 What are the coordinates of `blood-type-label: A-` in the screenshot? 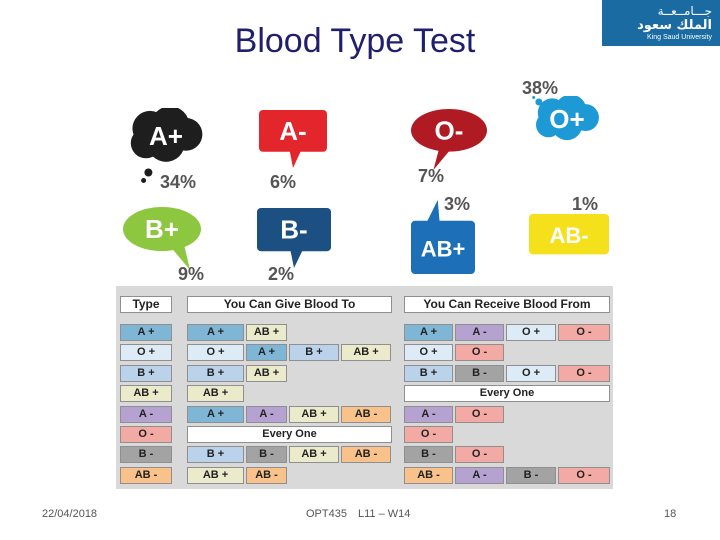 It's located at (292, 131).